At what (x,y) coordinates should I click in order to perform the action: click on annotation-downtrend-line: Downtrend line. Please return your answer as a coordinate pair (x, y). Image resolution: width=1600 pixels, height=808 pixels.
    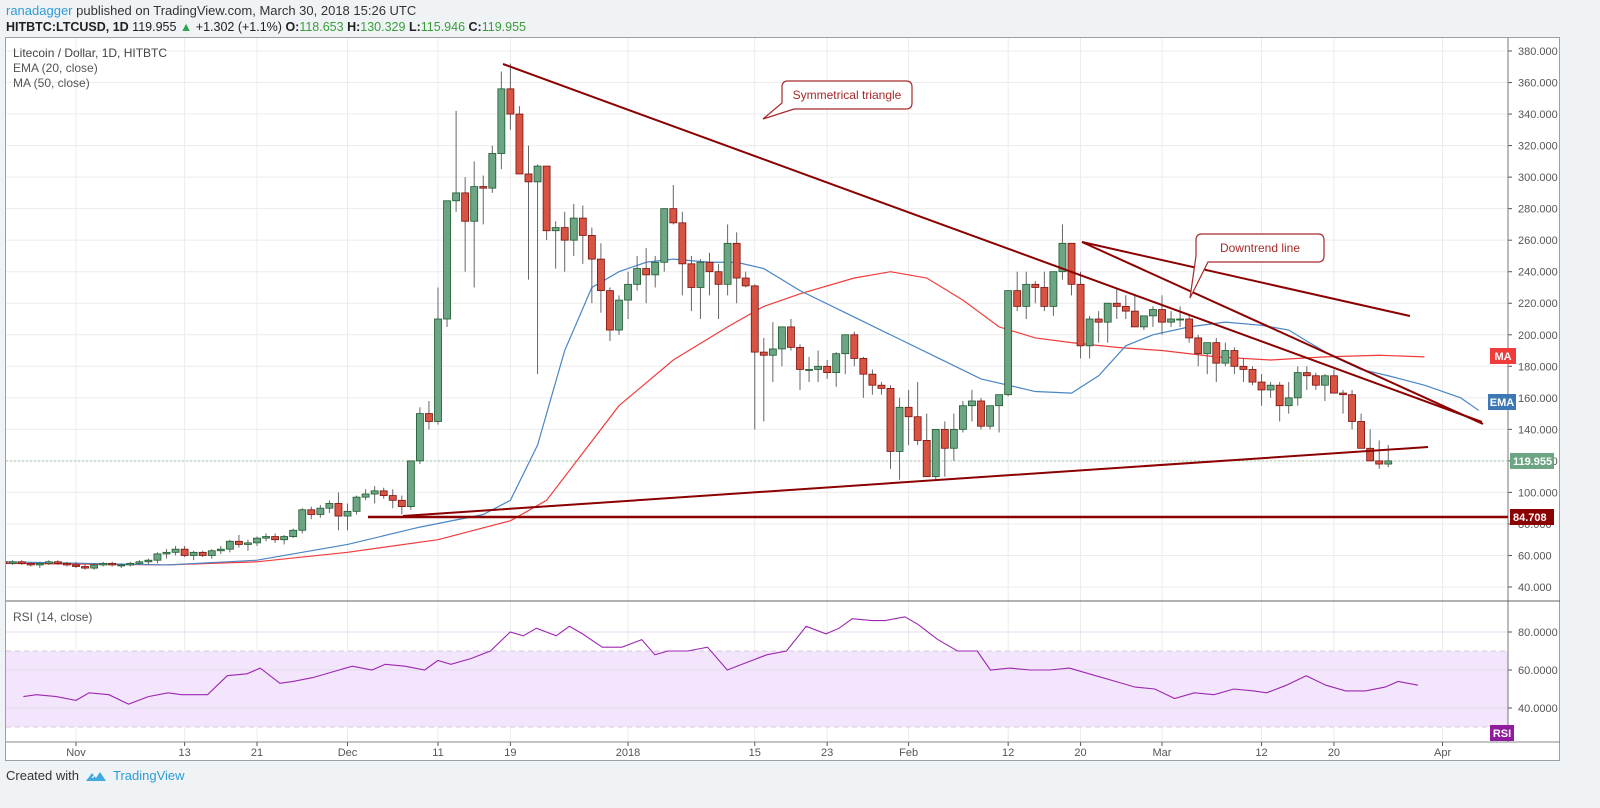
    Looking at the image, I should click on (1257, 266).